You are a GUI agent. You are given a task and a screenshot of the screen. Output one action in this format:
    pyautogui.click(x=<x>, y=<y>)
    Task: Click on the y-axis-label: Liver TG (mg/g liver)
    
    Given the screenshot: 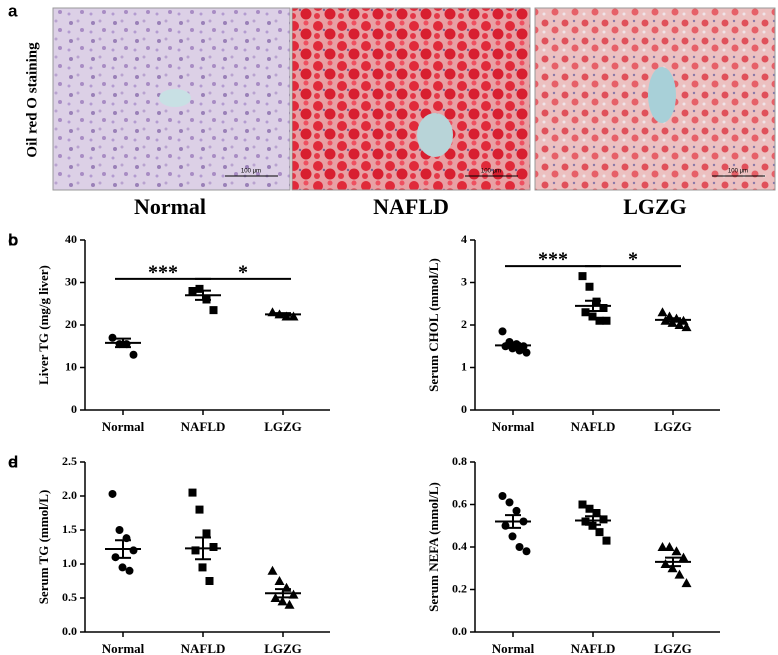 What is the action you would take?
    pyautogui.click(x=43, y=325)
    